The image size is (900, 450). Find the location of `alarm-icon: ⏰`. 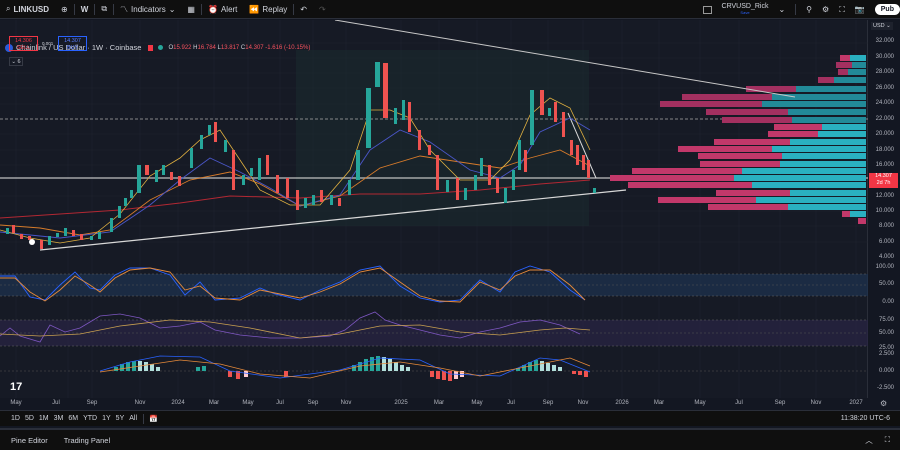

alarm-icon: ⏰ is located at coordinates (212, 9).